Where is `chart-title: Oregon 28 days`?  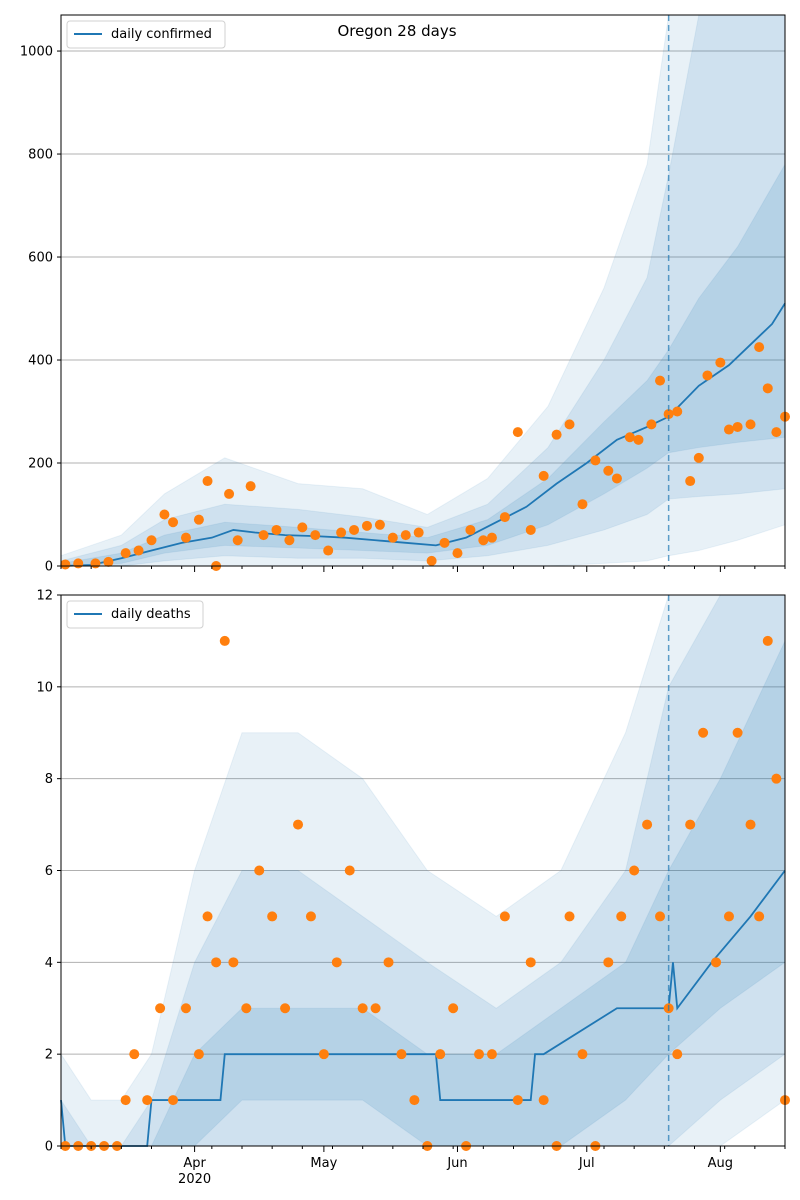
chart-title: Oregon 28 days is located at coordinates (396, 31).